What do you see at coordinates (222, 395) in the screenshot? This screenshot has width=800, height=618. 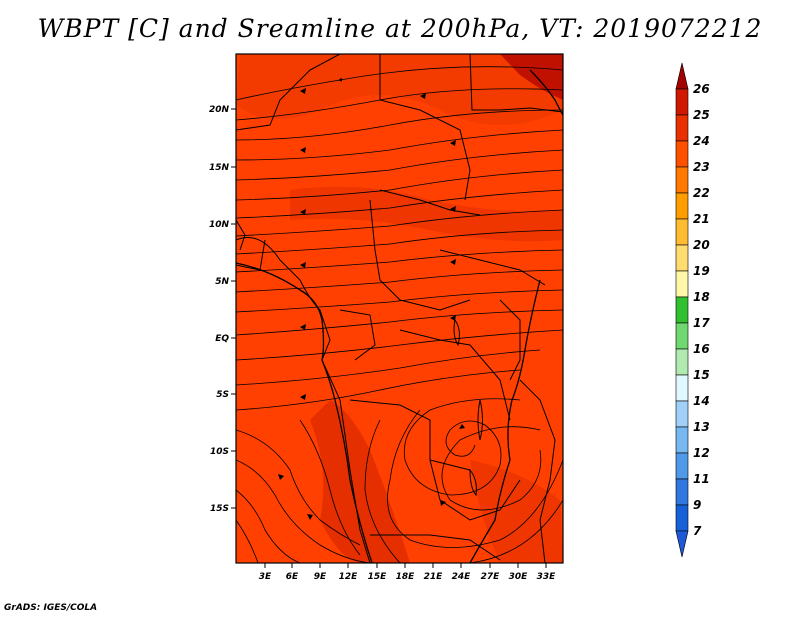 I see `lat-tick-label: 5S` at bounding box center [222, 395].